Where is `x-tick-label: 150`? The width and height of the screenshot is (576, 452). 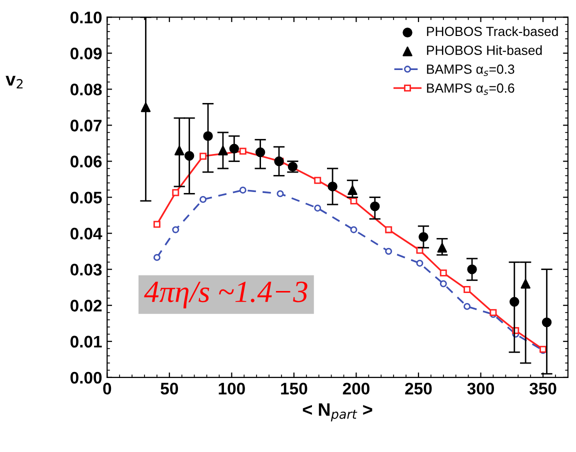 x-tick-label: 150 is located at coordinates (294, 388).